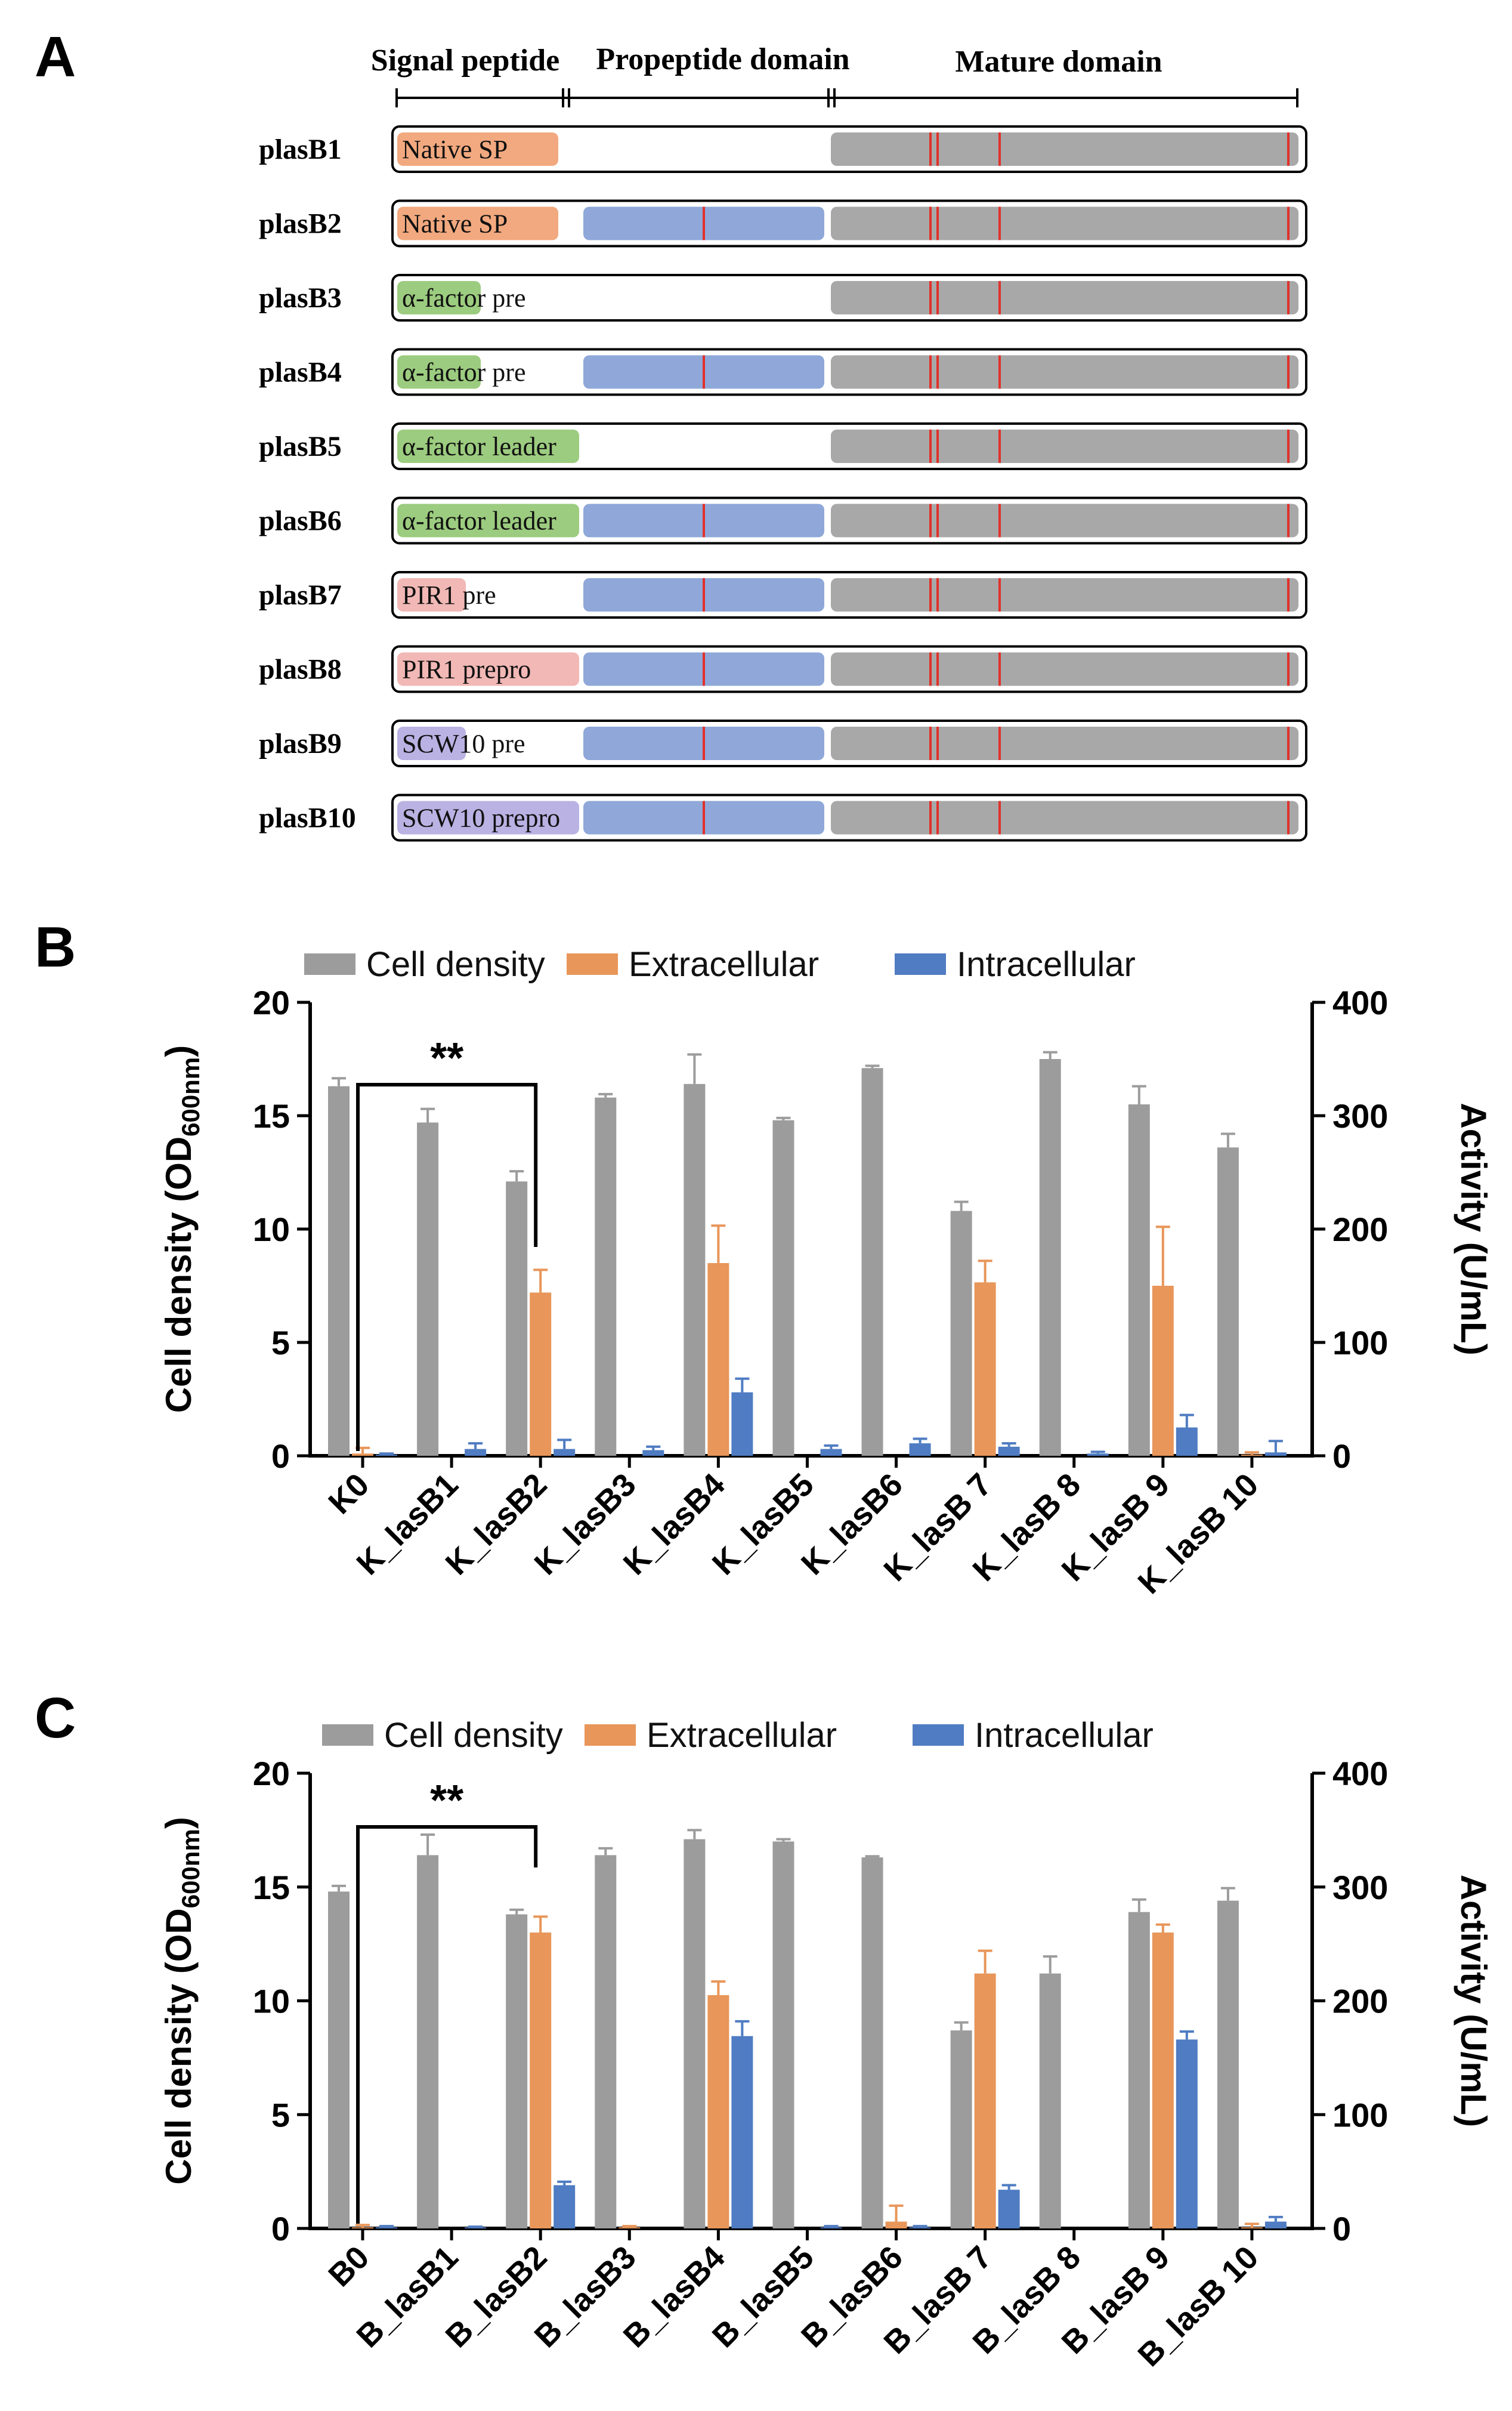 The height and width of the screenshot is (2411, 1512). I want to click on signal-peptide-label: SCW10 prepro, so click(481, 818).